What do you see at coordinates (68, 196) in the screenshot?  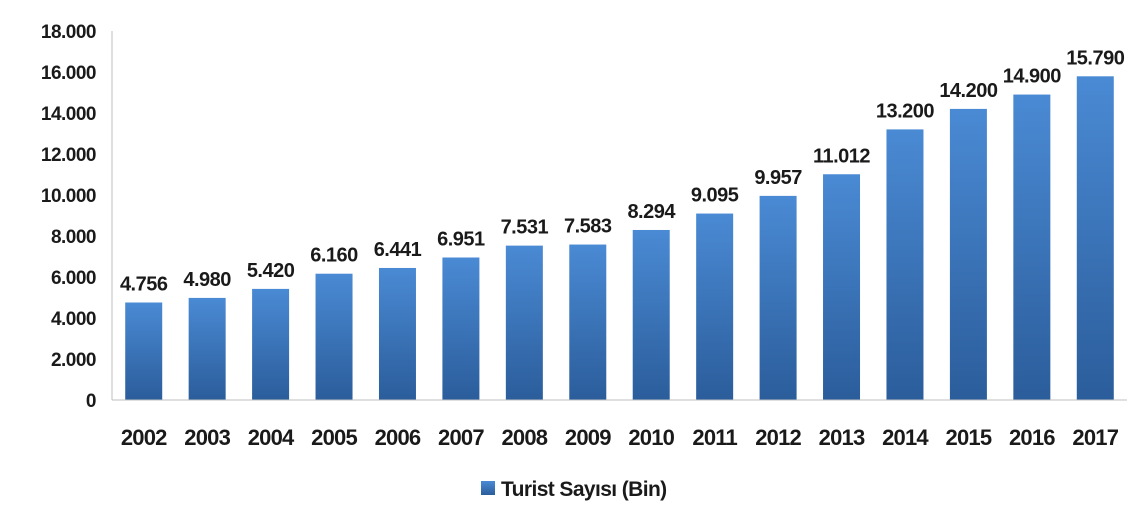 I see `y-tick-label: 10.000` at bounding box center [68, 196].